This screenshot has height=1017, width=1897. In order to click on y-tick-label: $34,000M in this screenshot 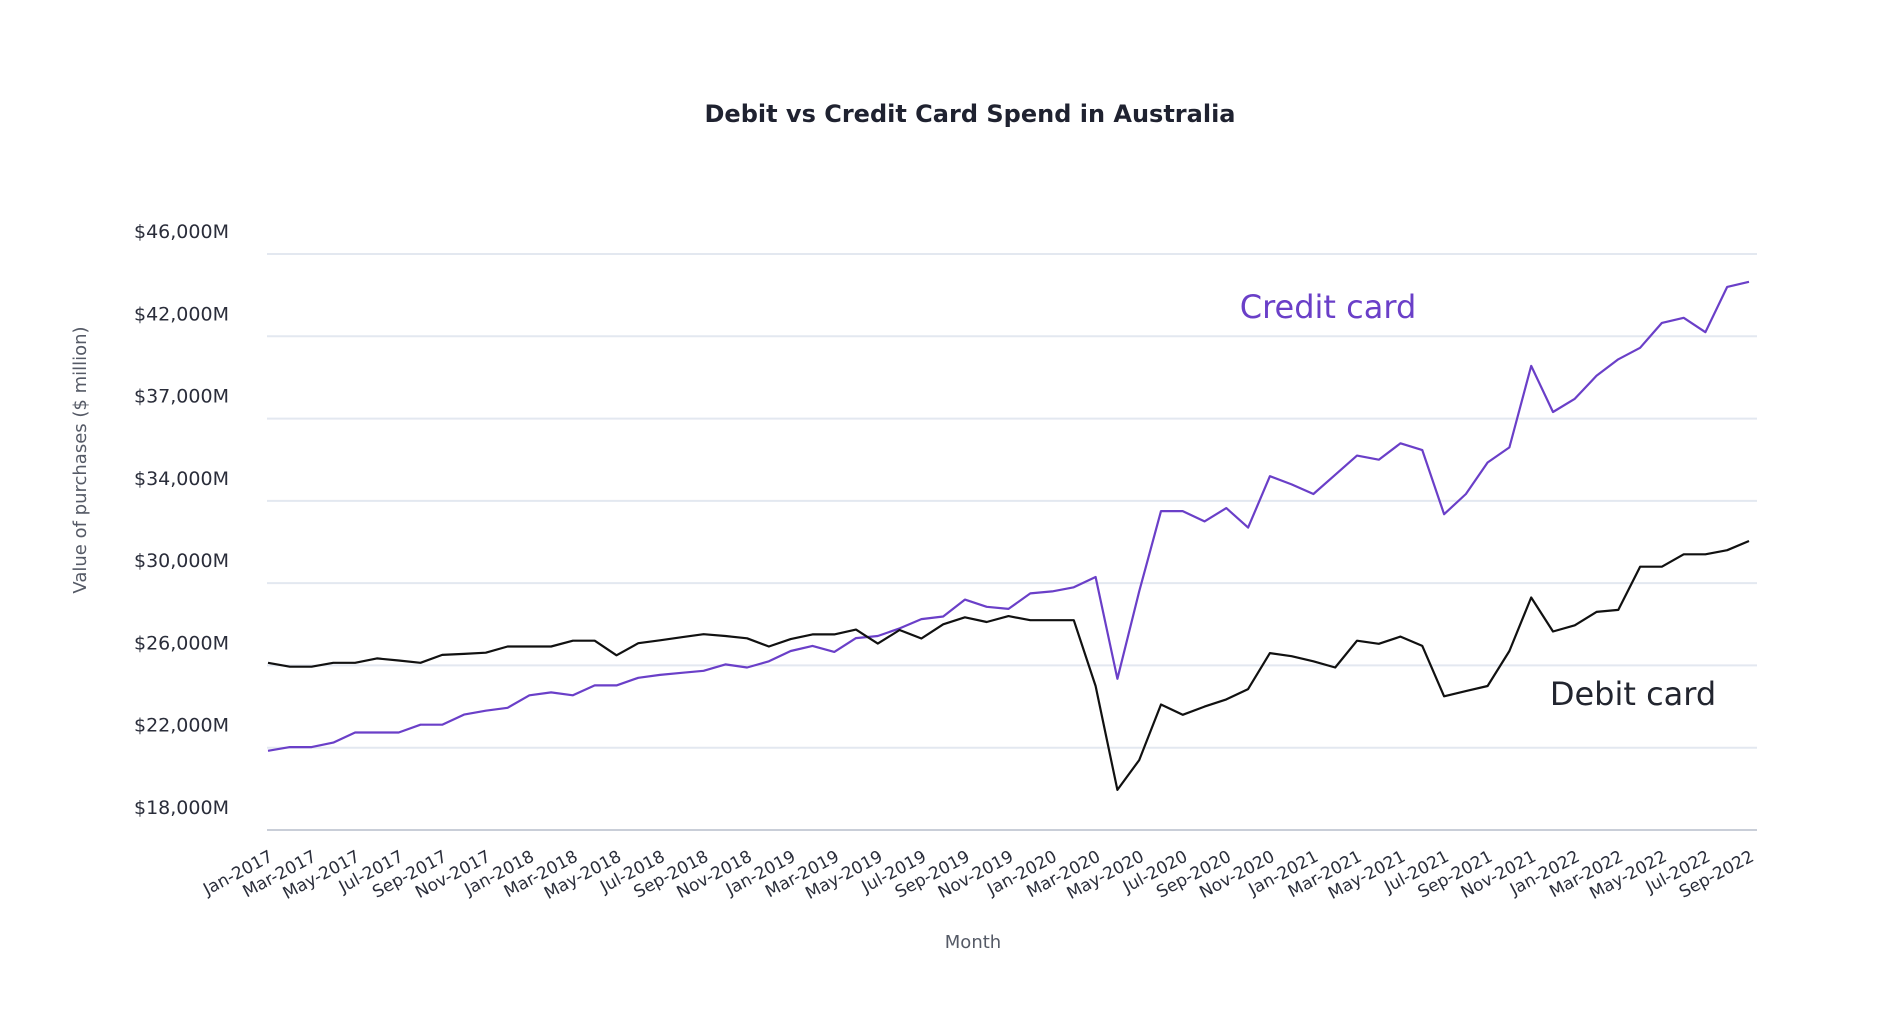, I will do `click(181, 479)`.